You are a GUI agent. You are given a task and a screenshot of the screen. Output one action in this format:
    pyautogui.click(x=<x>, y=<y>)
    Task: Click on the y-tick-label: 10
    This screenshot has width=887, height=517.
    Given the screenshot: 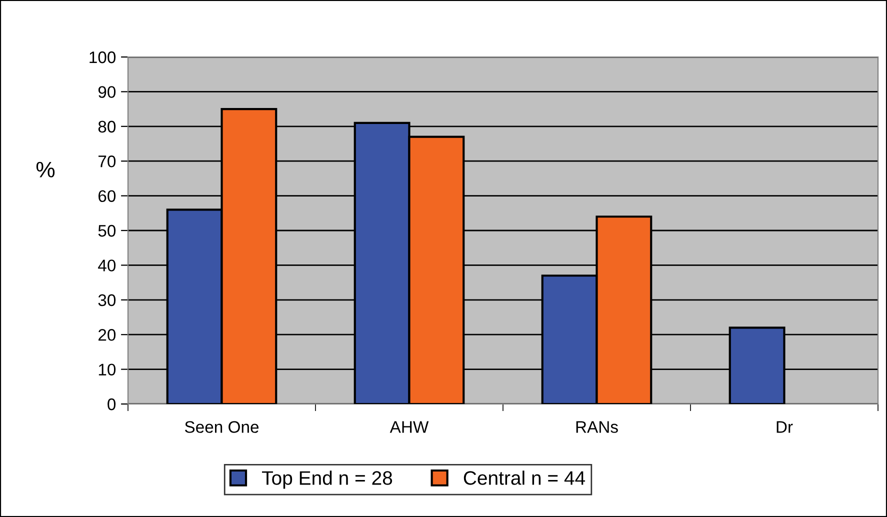 What is the action you would take?
    pyautogui.click(x=107, y=370)
    